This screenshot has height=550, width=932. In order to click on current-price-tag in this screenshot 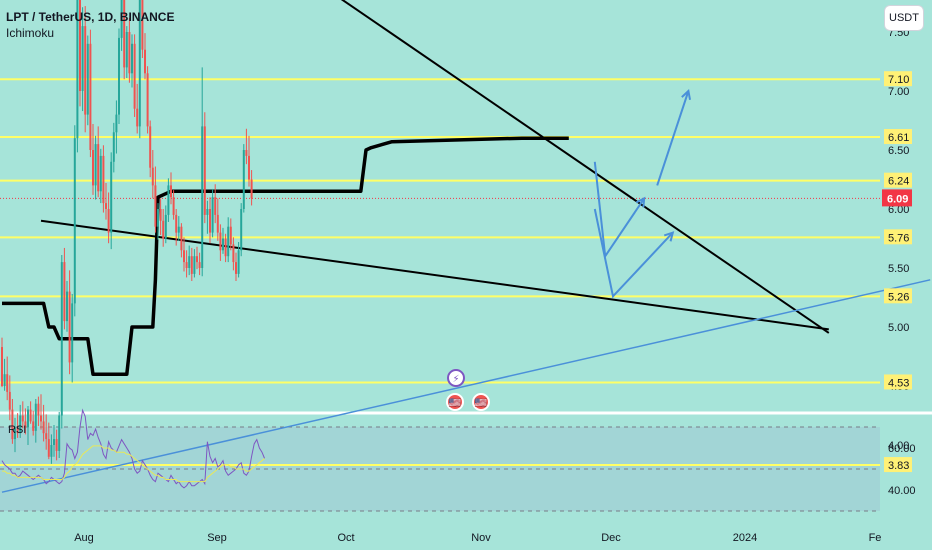, I will do `click(897, 198)`.